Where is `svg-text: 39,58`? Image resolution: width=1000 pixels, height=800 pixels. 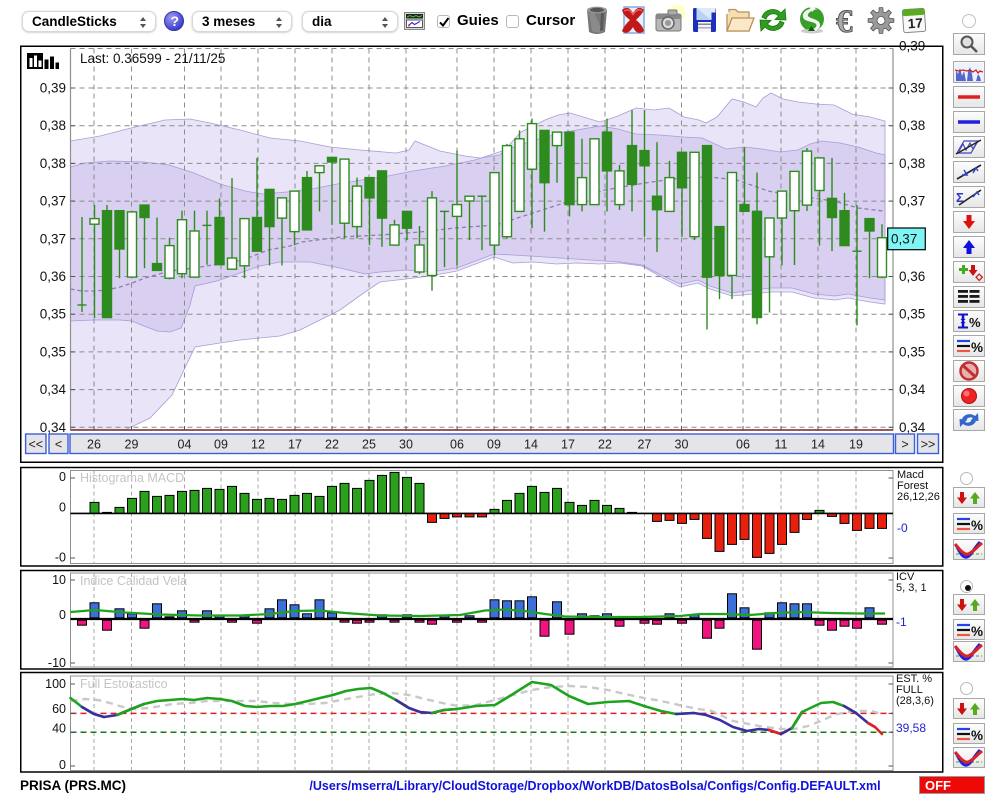
svg-text: 39,58 is located at coordinates (911, 728).